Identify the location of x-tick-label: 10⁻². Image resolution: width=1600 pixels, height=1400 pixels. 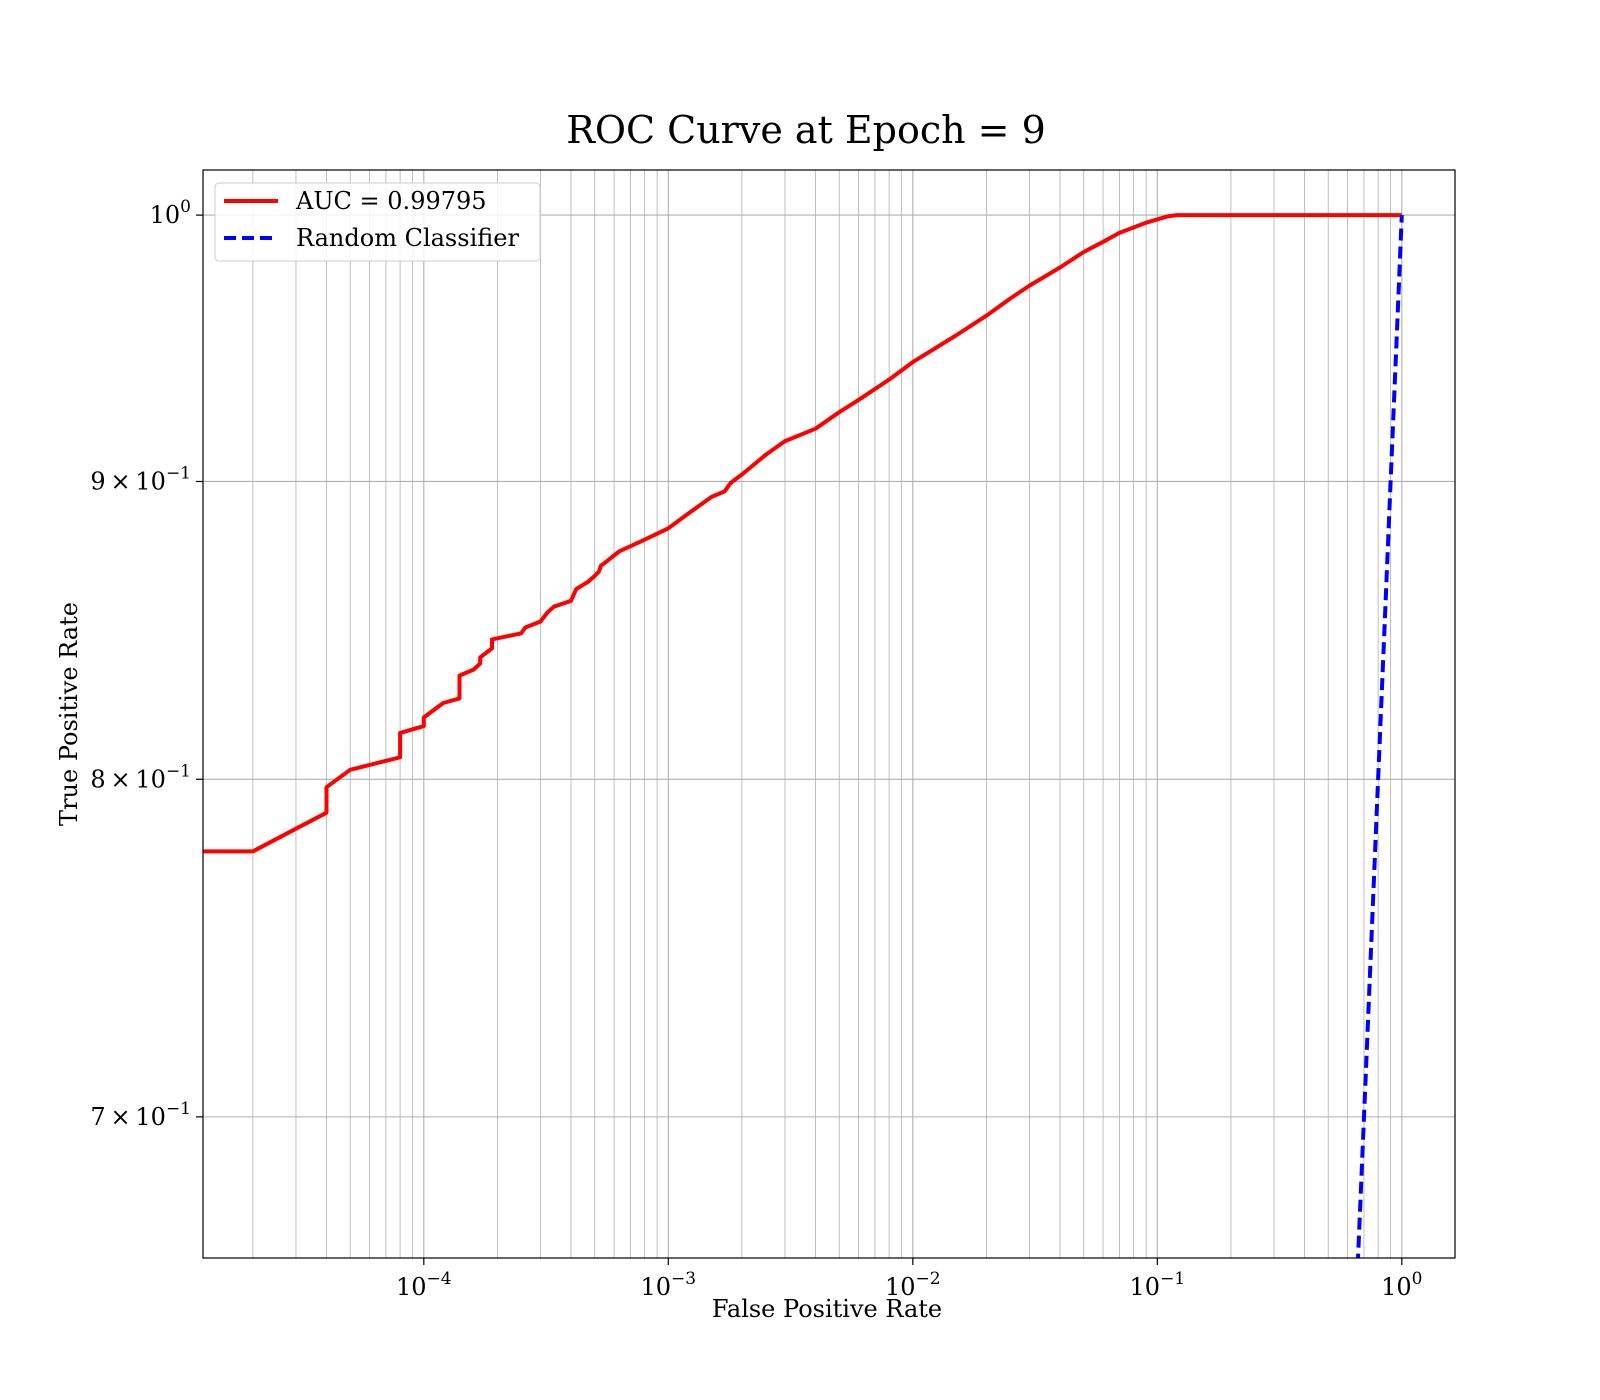
(913, 1285).